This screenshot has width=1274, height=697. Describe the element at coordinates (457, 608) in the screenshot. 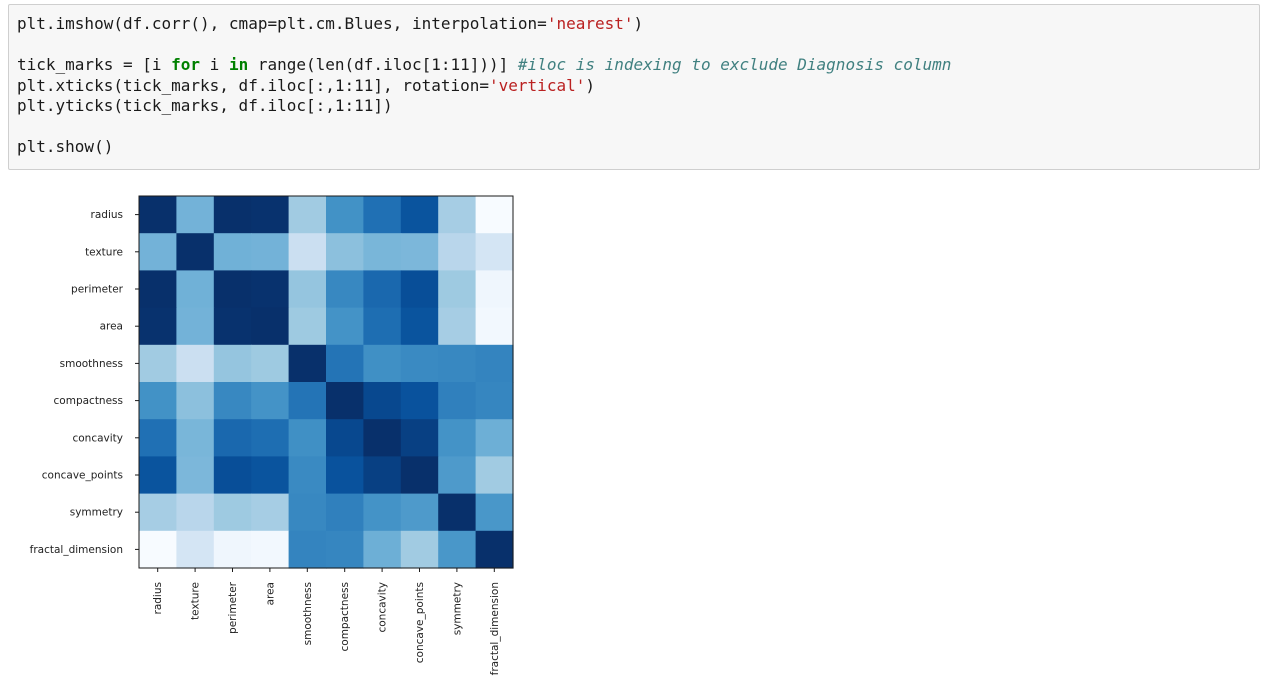

I see `x-tick-label: symmetry` at that location.